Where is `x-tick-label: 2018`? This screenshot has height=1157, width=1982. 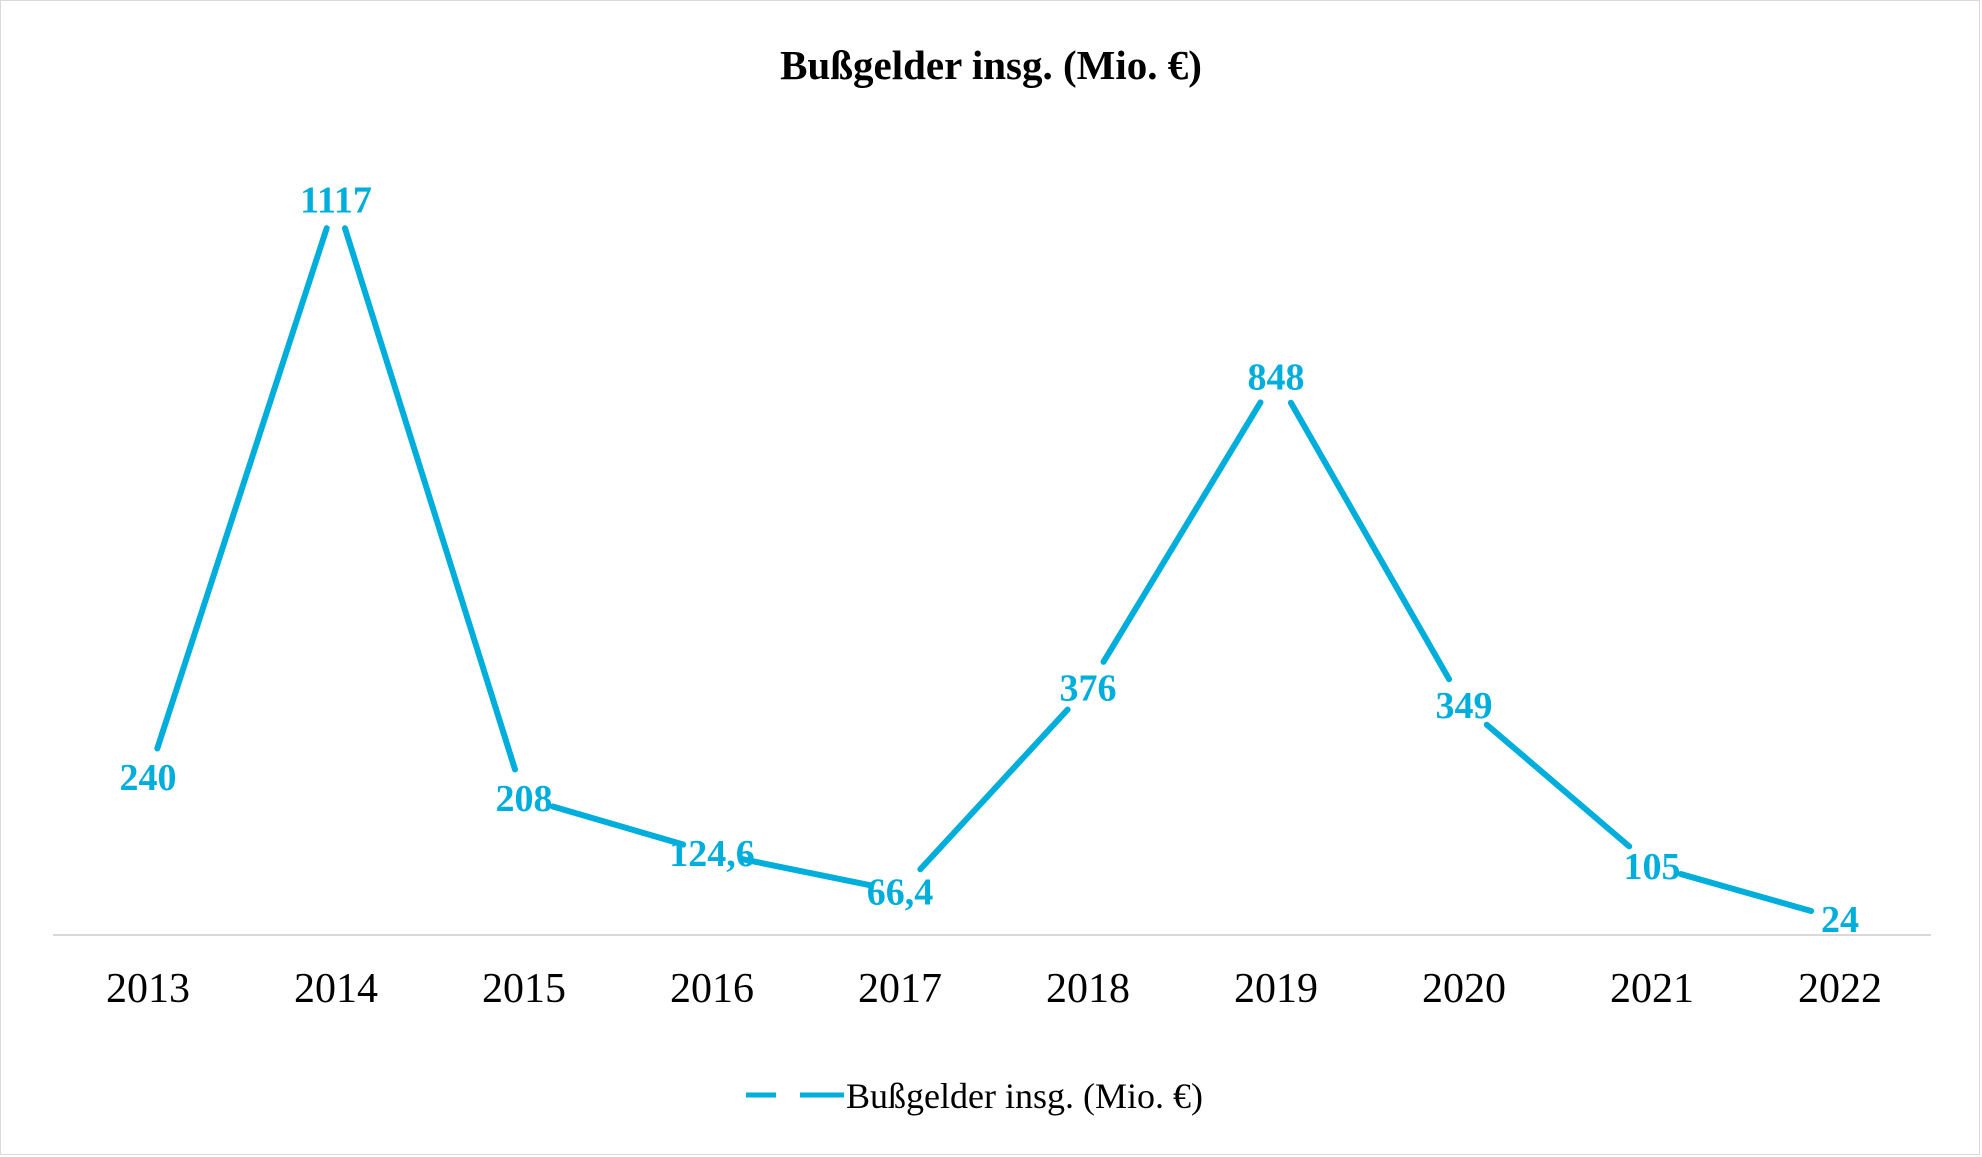 x-tick-label: 2018 is located at coordinates (1088, 989).